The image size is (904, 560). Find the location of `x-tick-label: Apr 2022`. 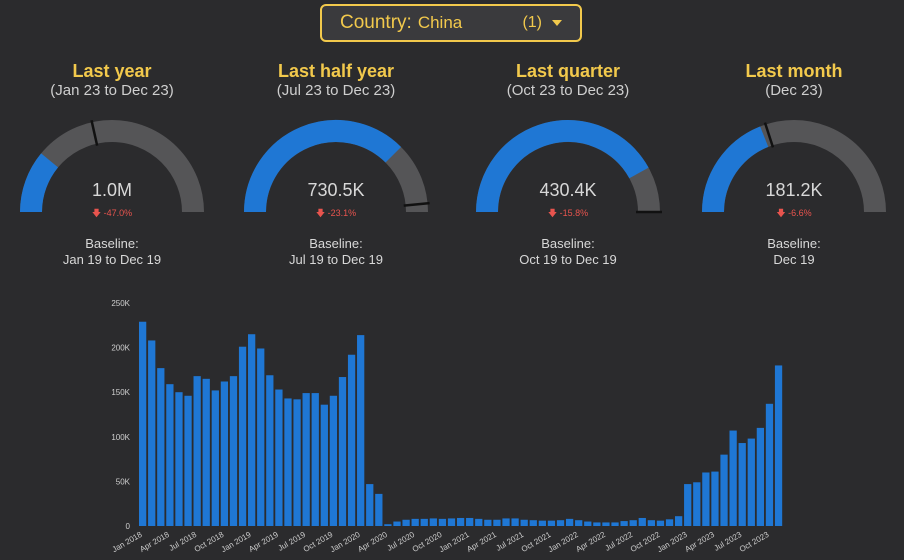

x-tick-label: Apr 2022 is located at coordinates (590, 542).